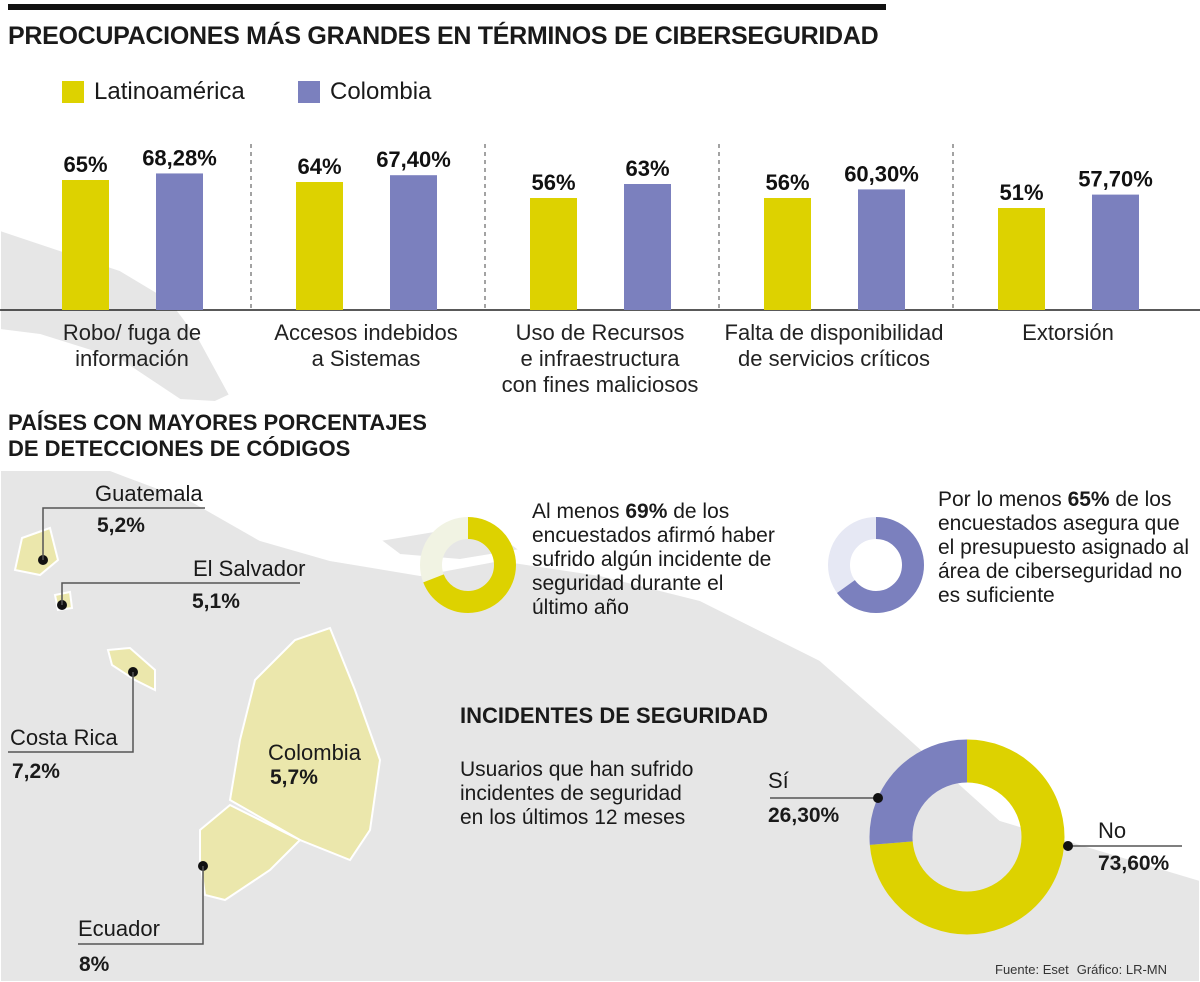  I want to click on stat-text-65-pre: Por lo menos, so click(1003, 499).